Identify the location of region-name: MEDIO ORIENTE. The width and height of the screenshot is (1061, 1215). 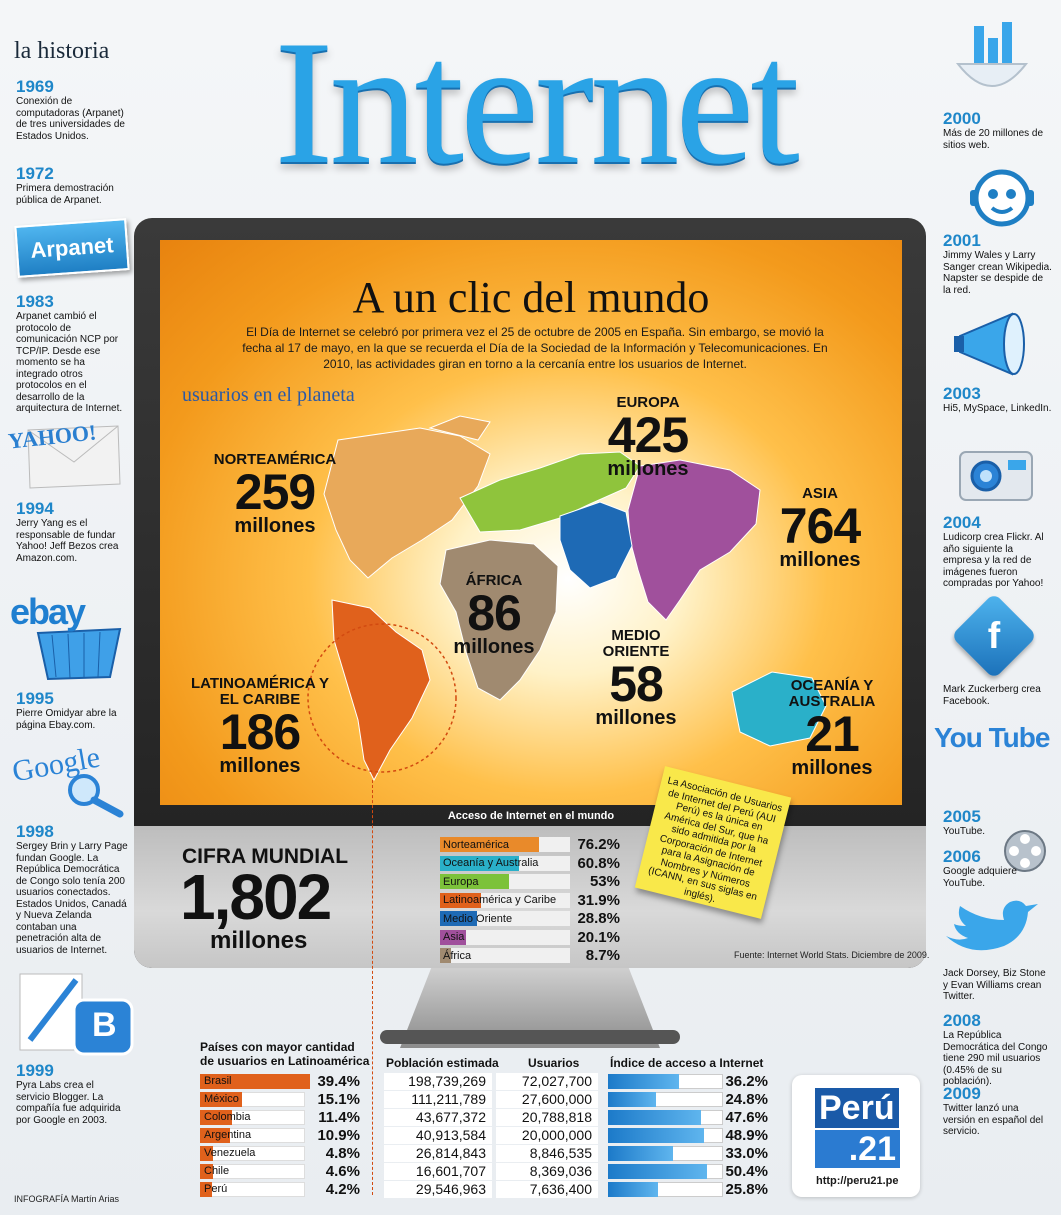
(636, 643).